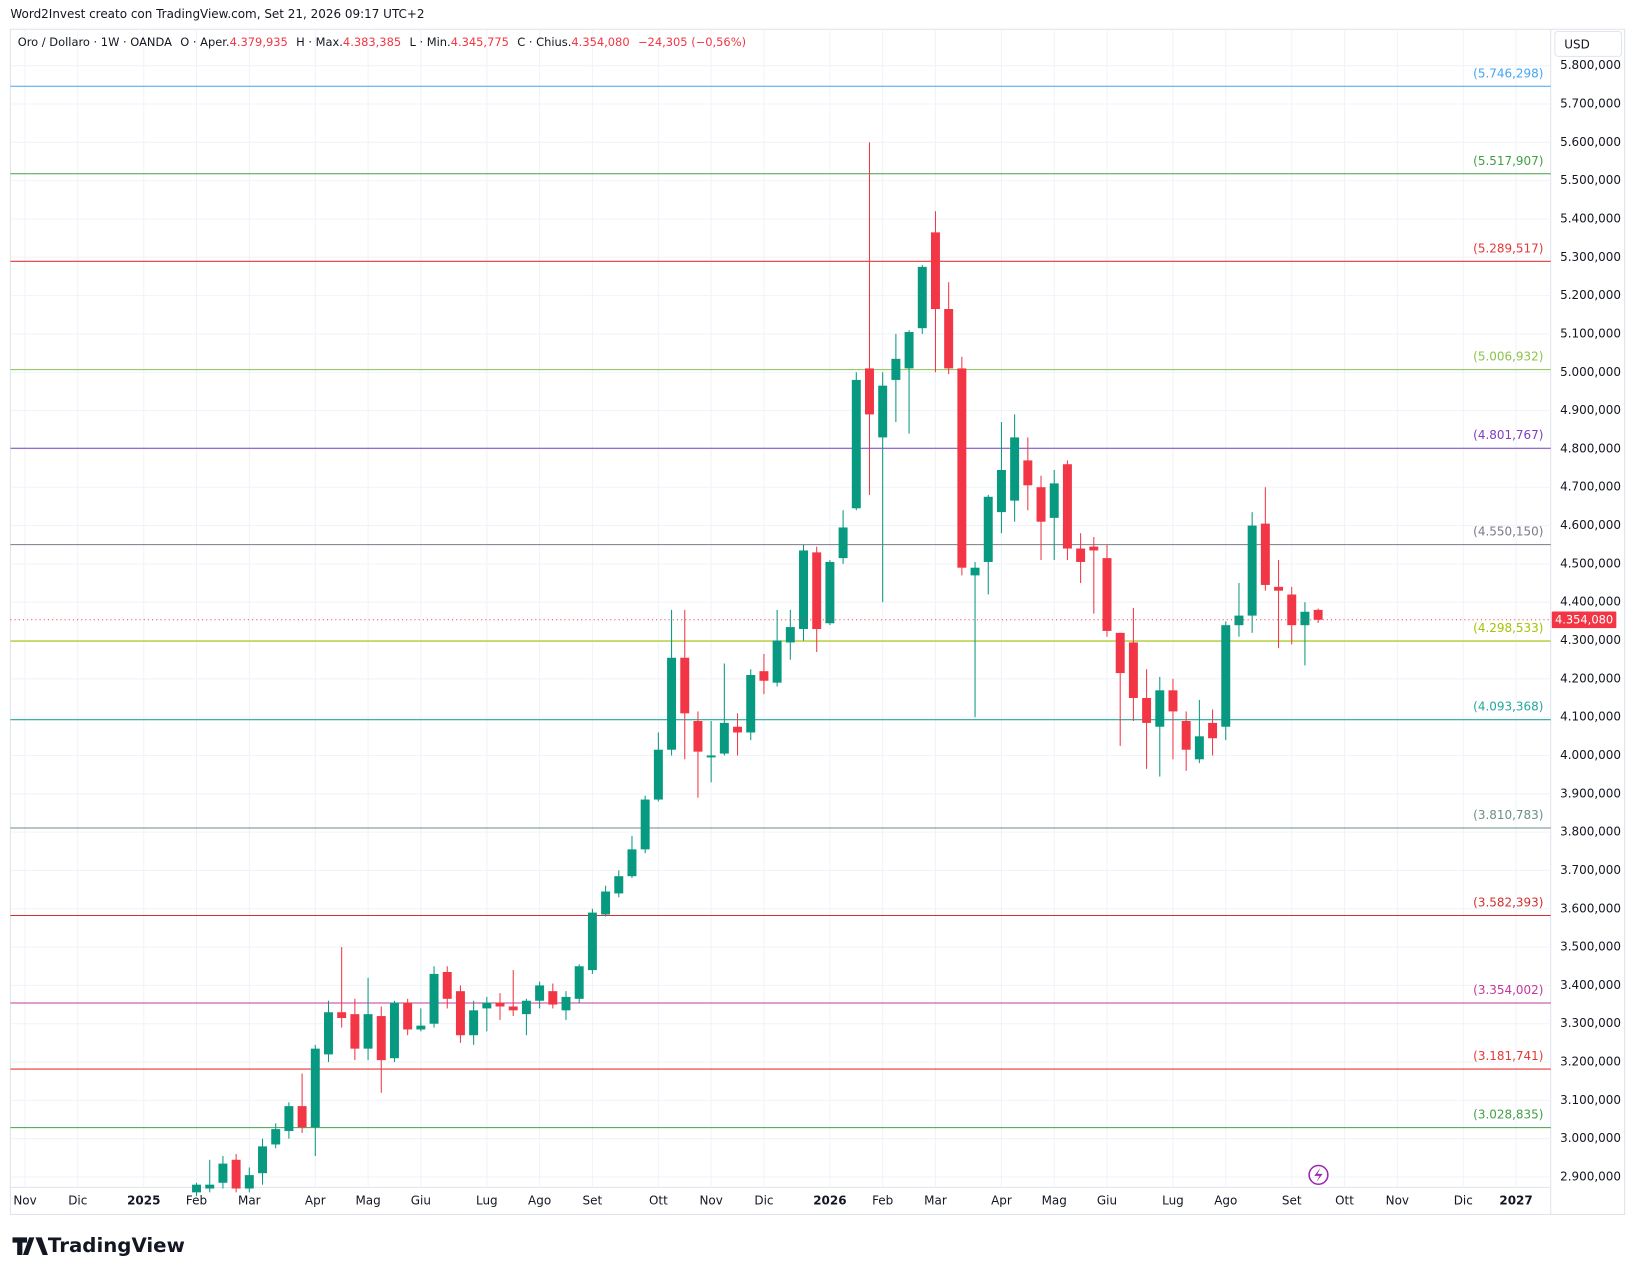 The height and width of the screenshot is (1276, 1633). I want to click on legend-key: O · Aper., so click(204, 41).